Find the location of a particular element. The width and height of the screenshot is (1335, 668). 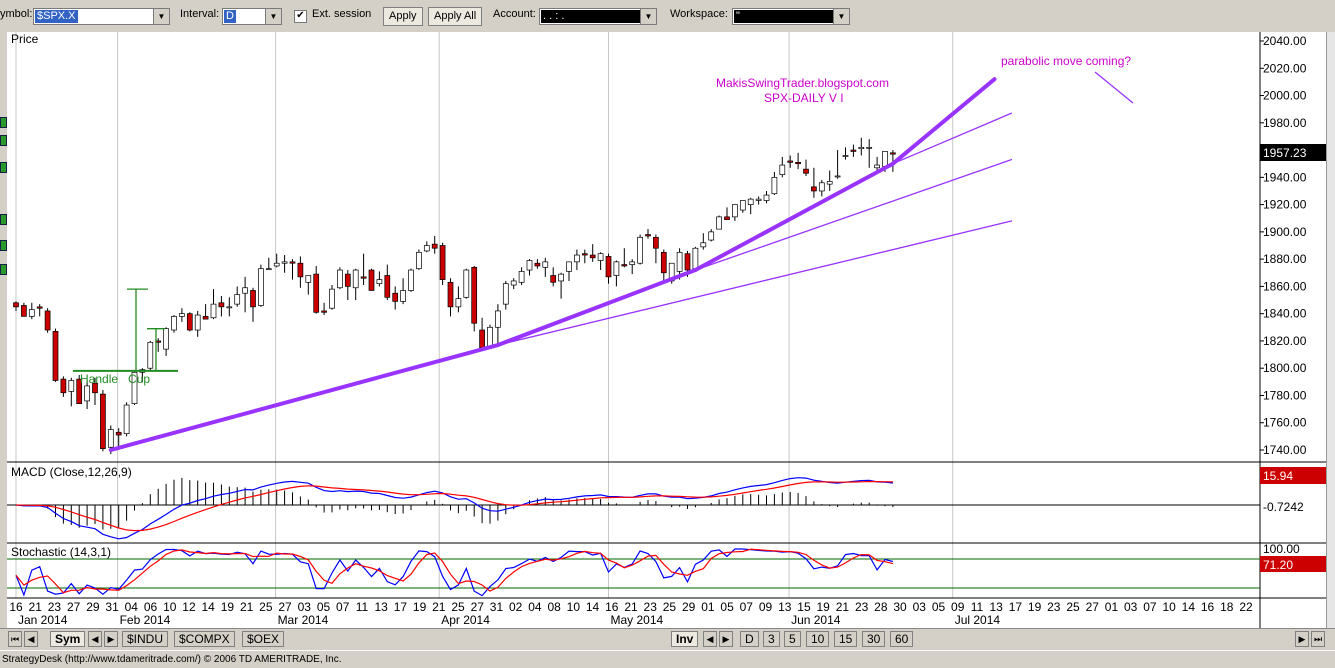

site-annotation: MakisSwingTrader.blogspot.com is located at coordinates (802, 83).